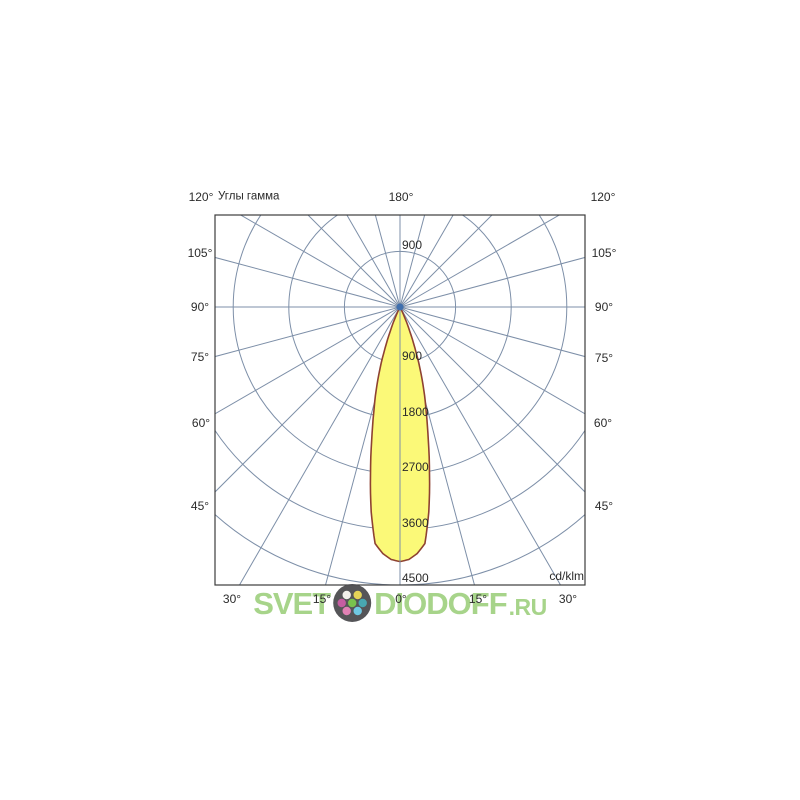 Image resolution: width=800 pixels, height=800 pixels. What do you see at coordinates (528, 607) in the screenshot?
I see `watermark-text-ru: .RU` at bounding box center [528, 607].